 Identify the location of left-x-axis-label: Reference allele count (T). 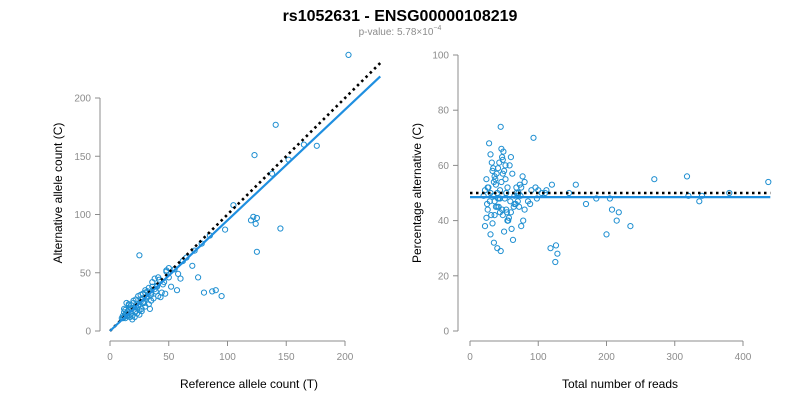
(249, 384).